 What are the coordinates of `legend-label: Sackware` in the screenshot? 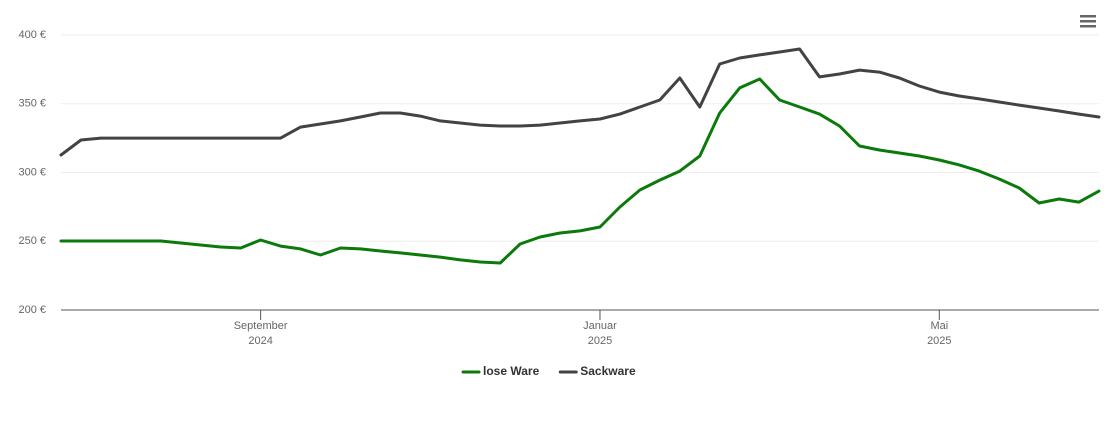 It's located at (608, 371).